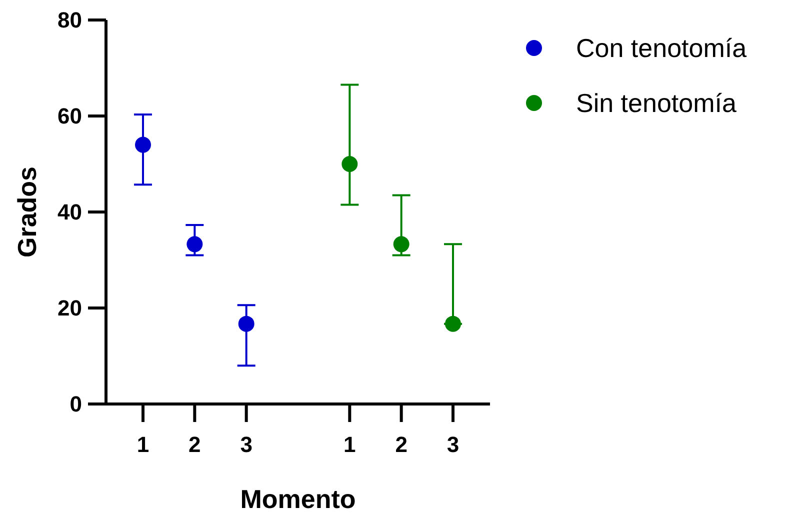  What do you see at coordinates (298, 499) in the screenshot?
I see `x-axis-title: Momento` at bounding box center [298, 499].